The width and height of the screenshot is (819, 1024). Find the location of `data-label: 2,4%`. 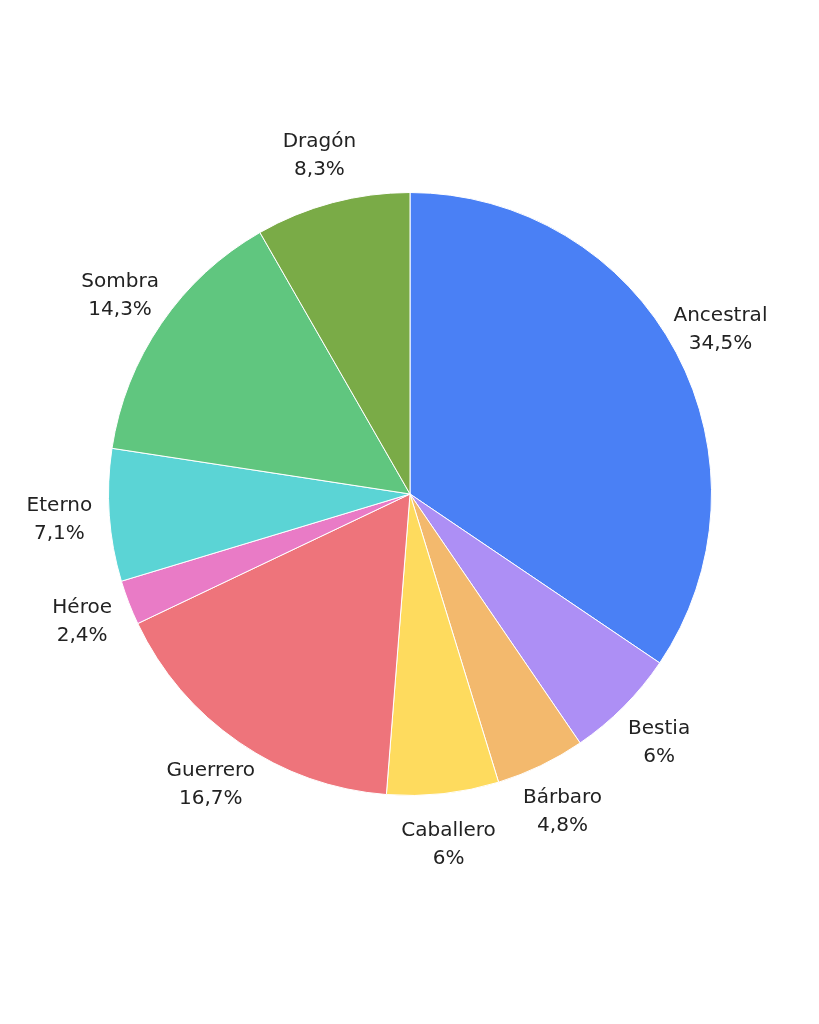

data-label: 2,4% is located at coordinates (82, 633).